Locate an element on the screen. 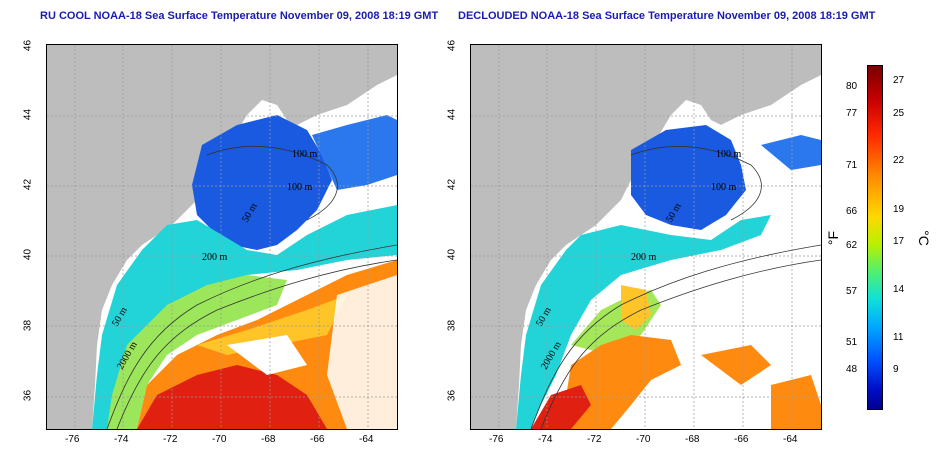 Image resolution: width=950 pixels, height=475 pixels. fahrenheit-tick: 80 is located at coordinates (852, 86).